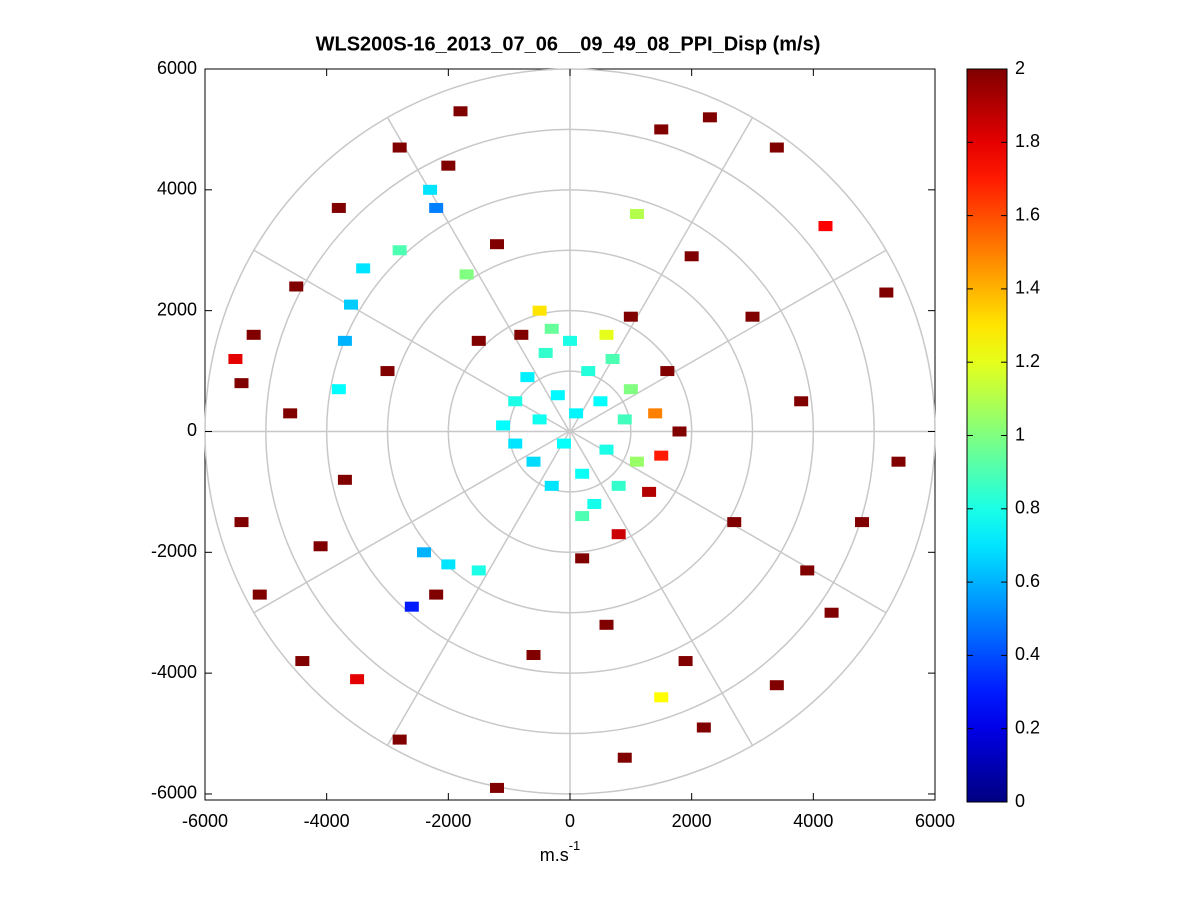 The image size is (1201, 901). What do you see at coordinates (192, 430) in the screenshot?
I see `y-tick-label: 0` at bounding box center [192, 430].